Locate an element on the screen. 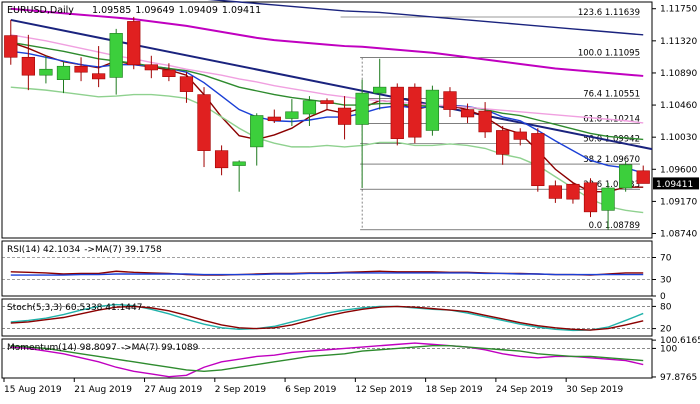 Image resolution: width=700 pixels, height=404 pixels. price-y-tick-label: 1.10890 is located at coordinates (678, 74).